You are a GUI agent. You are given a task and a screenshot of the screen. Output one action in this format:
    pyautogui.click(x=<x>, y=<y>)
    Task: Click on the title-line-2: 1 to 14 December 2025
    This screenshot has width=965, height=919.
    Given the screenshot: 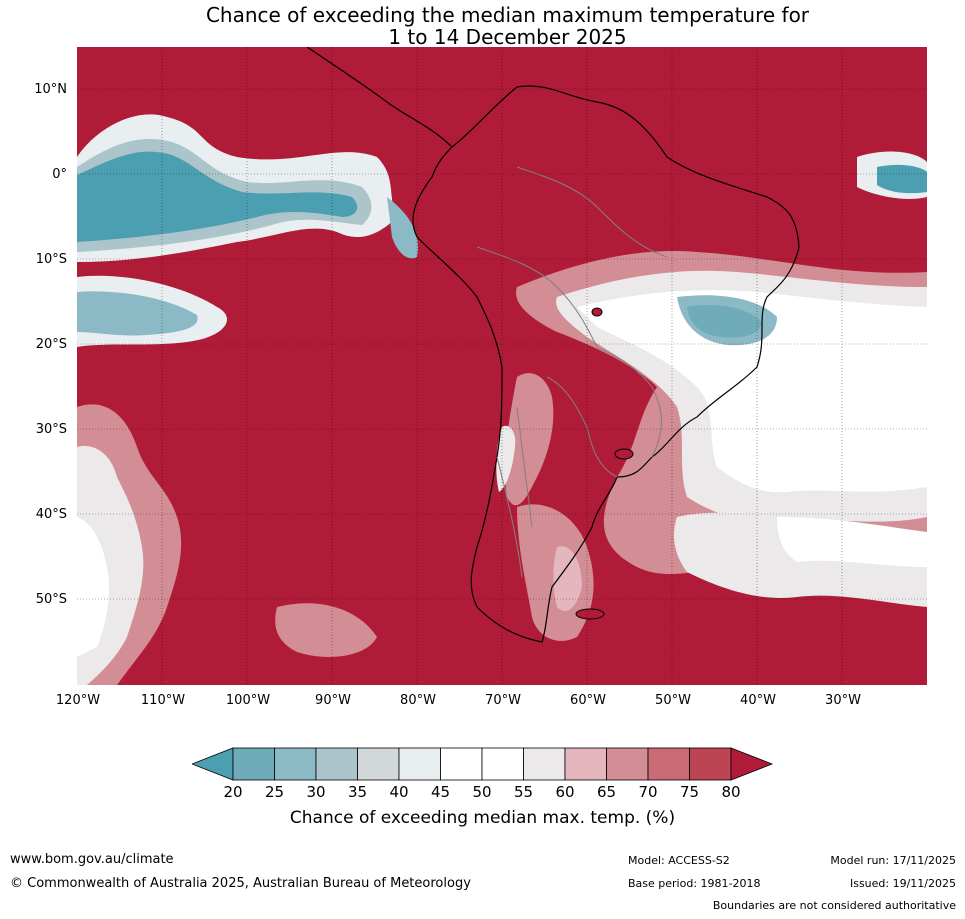 What is the action you would take?
    pyautogui.click(x=507, y=37)
    